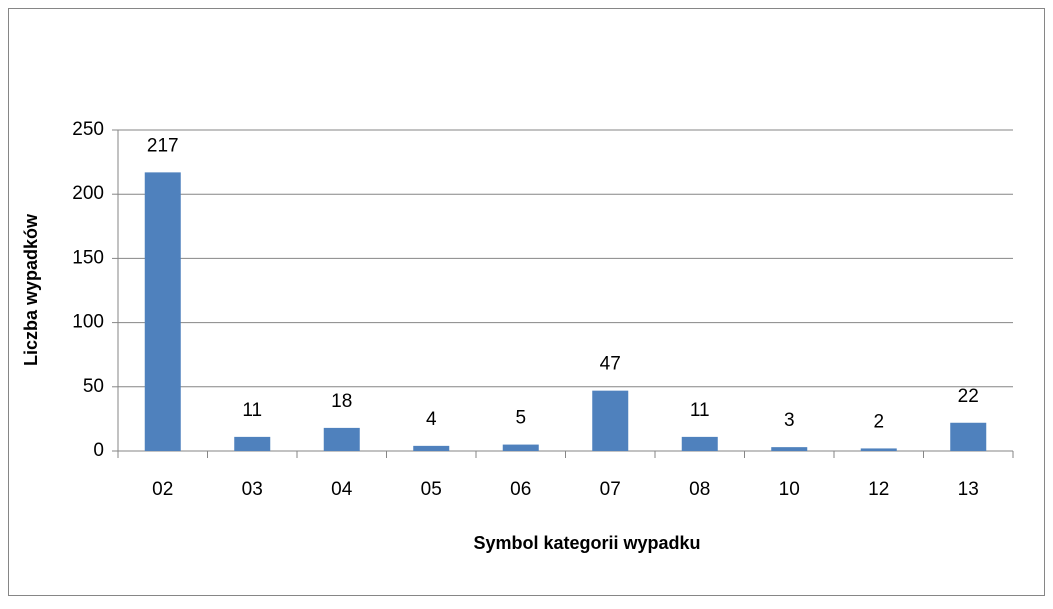 Image resolution: width=1053 pixels, height=609 pixels. I want to click on data-label: 3, so click(789, 420).